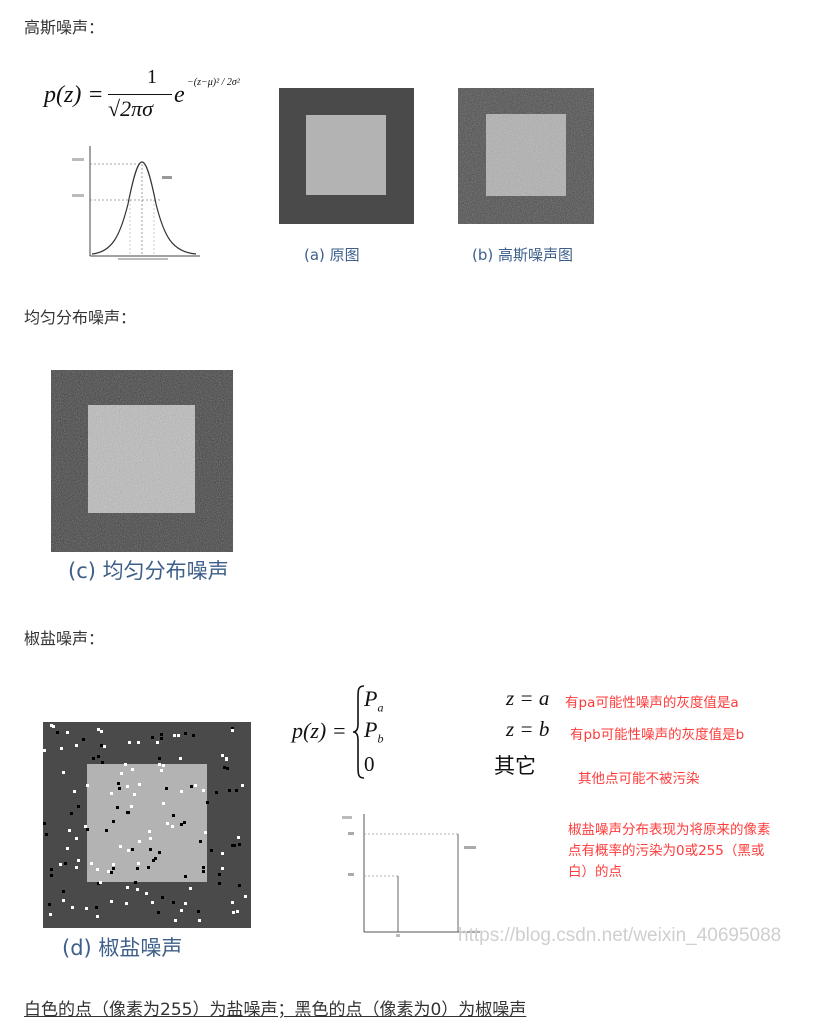 This screenshot has width=815, height=1031. I want to click on uniform-noise-texture, so click(142, 461).